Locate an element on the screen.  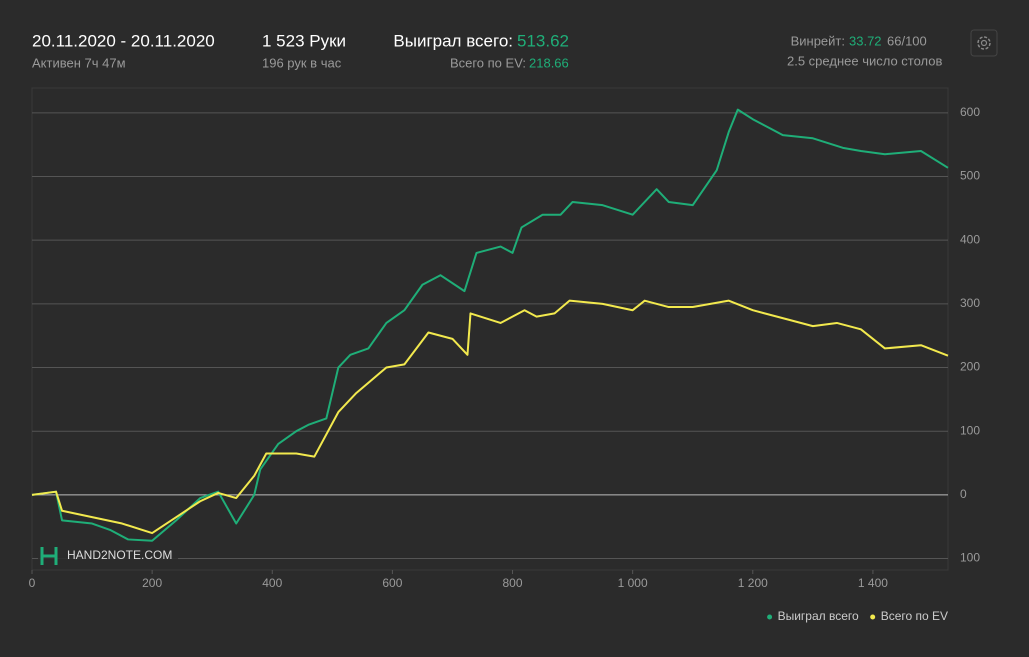
x-tick-label: 1 000 is located at coordinates (633, 583).